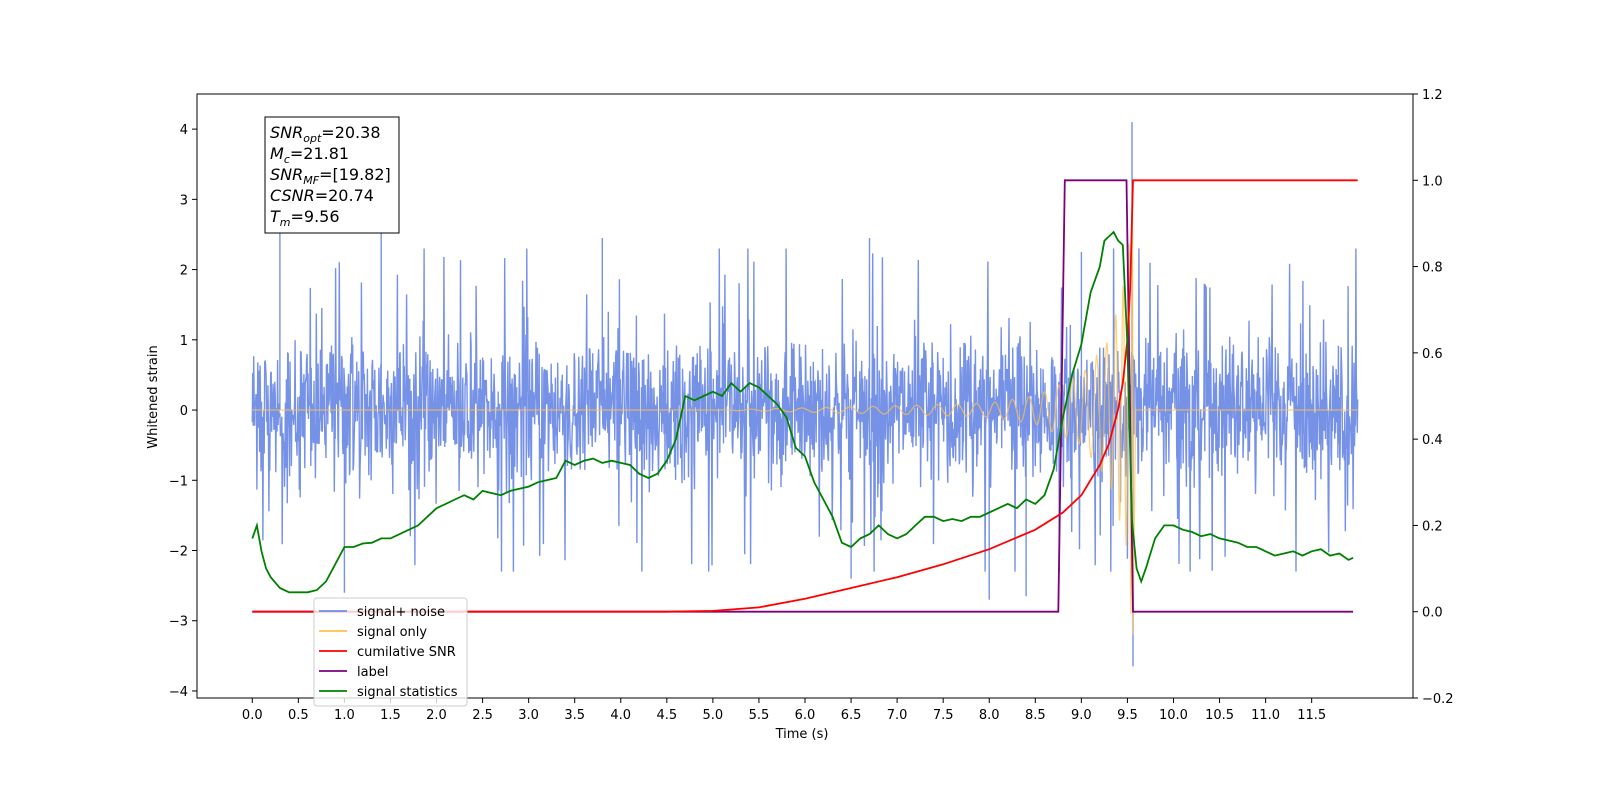 The image size is (1600, 800). What do you see at coordinates (1311, 715) in the screenshot?
I see `x-tick-label: 11.5` at bounding box center [1311, 715].